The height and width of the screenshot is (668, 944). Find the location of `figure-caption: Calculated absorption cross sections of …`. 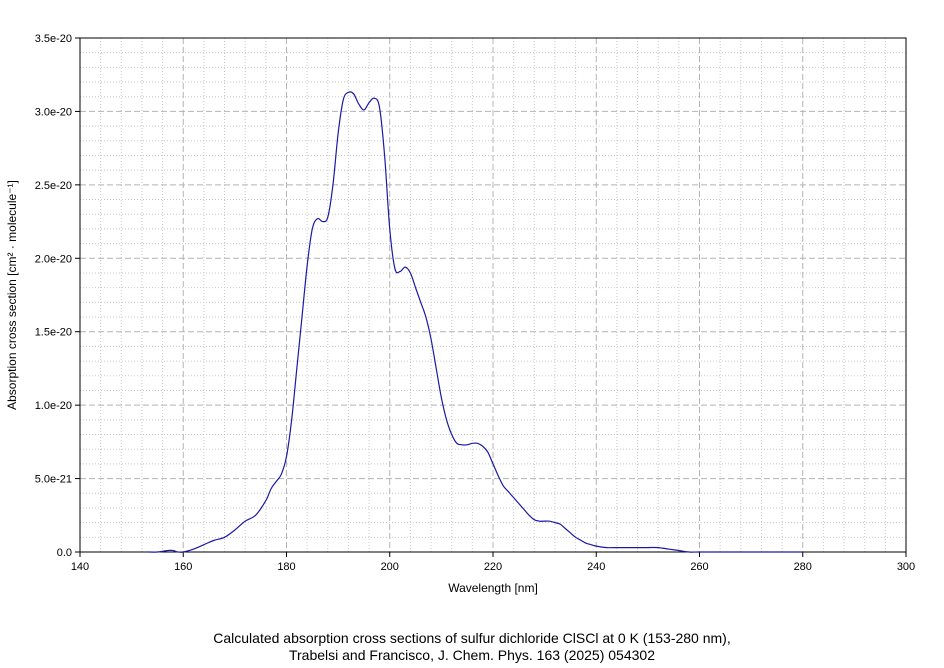

figure-caption: Calculated absorption cross sections of … is located at coordinates (472, 647).